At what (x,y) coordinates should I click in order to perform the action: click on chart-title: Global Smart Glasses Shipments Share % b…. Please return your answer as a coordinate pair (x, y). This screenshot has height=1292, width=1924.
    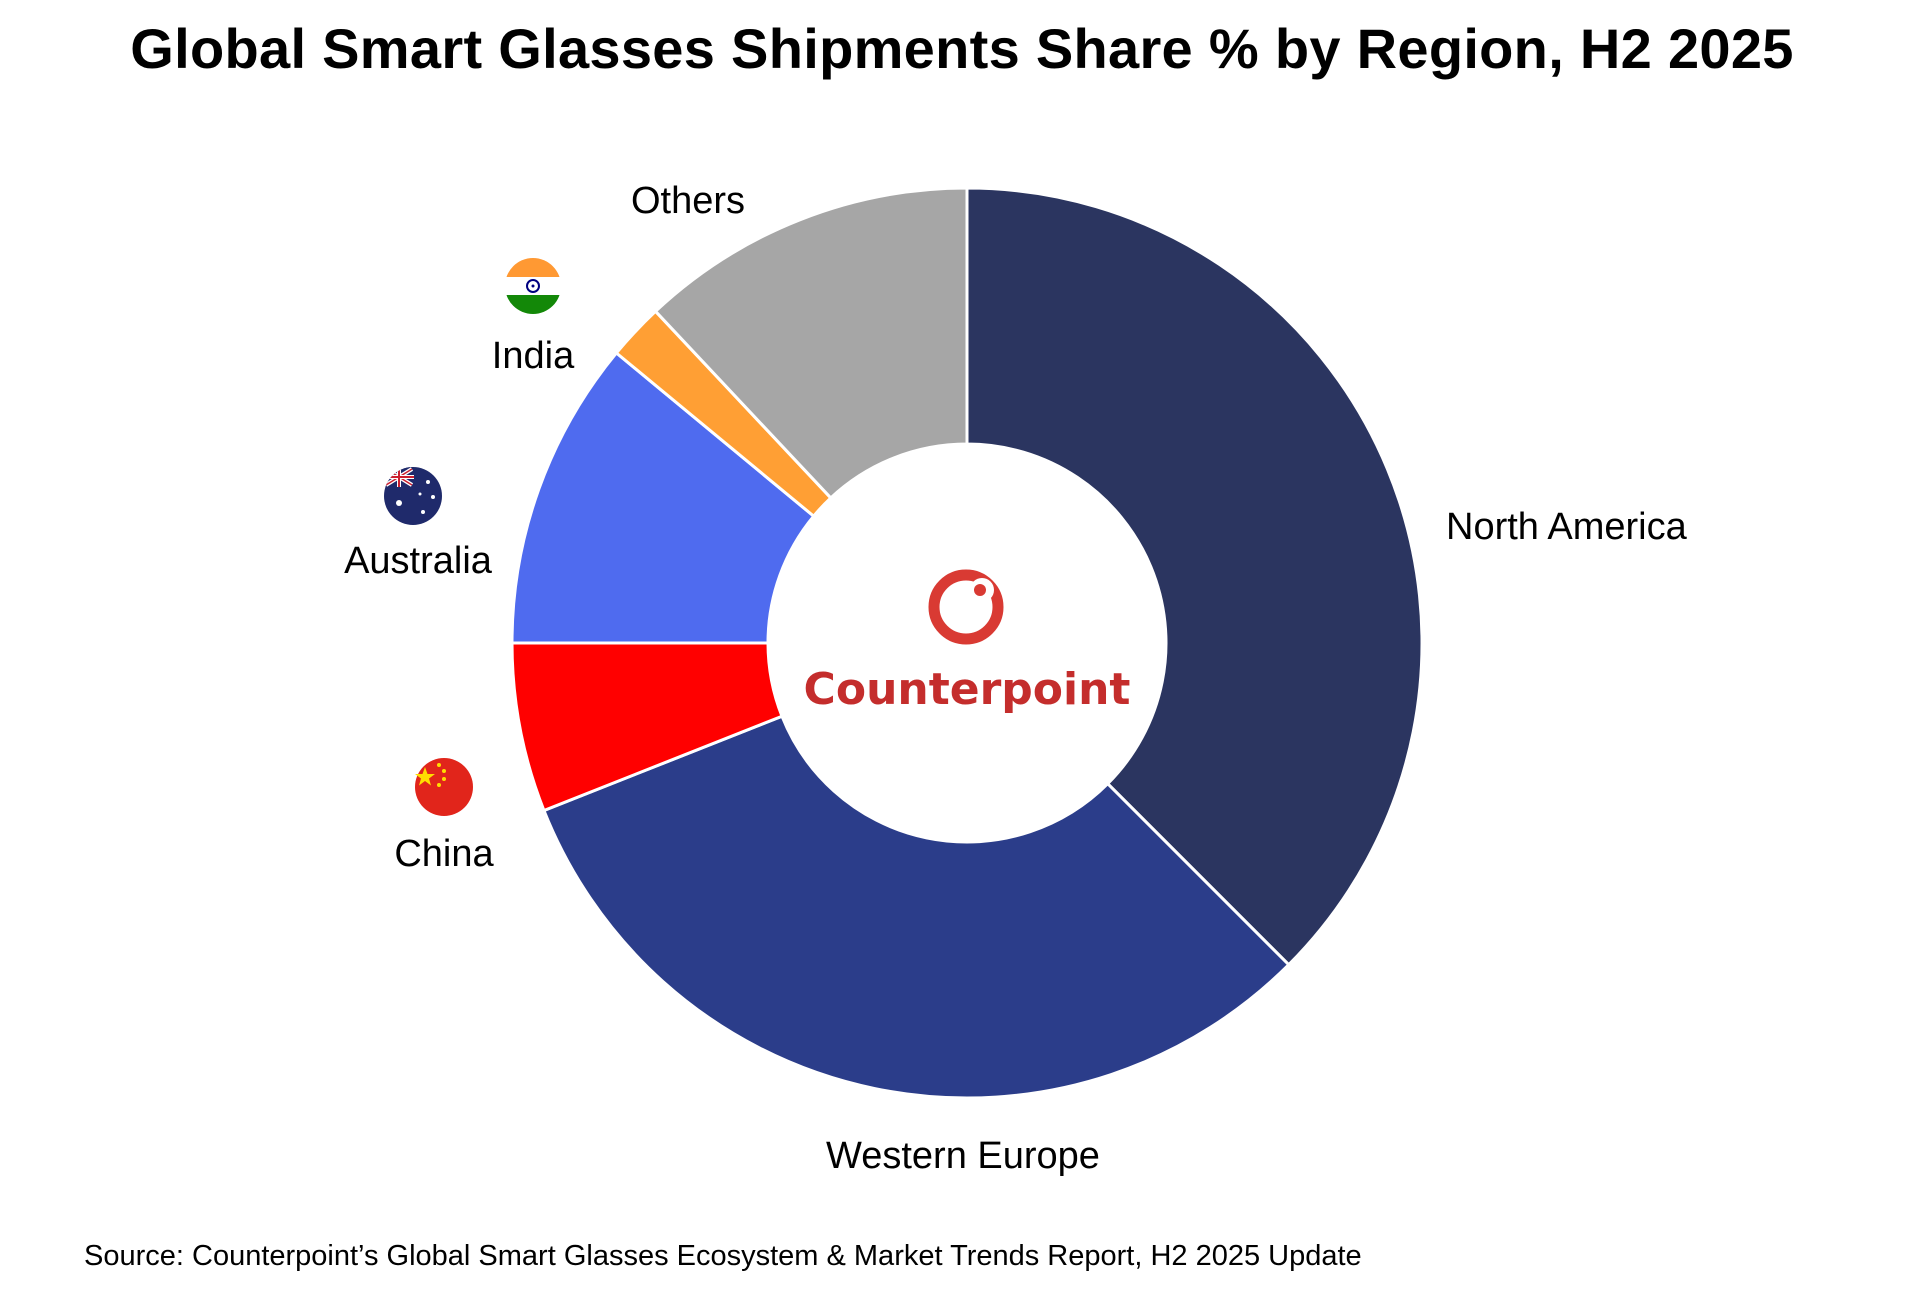
    Looking at the image, I should click on (962, 48).